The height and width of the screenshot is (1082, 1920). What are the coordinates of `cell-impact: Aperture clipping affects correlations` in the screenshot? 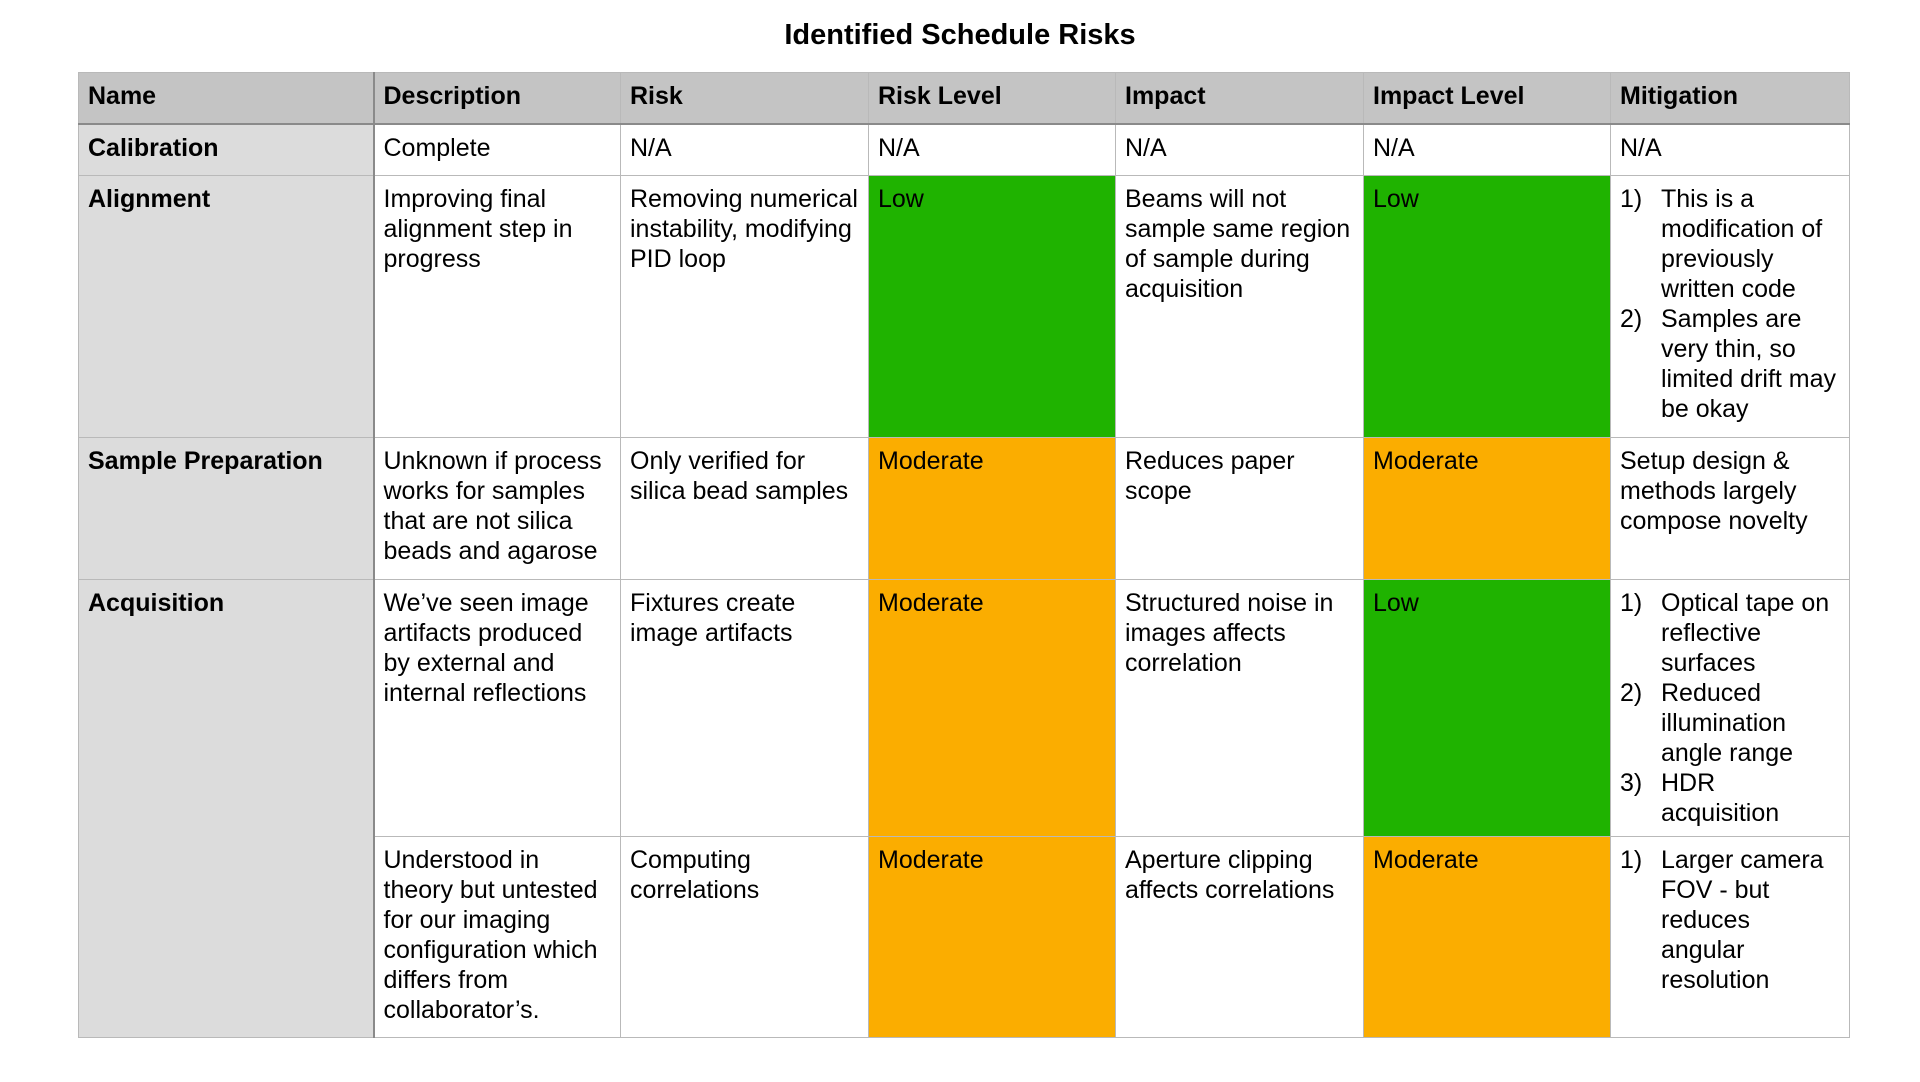 It's located at (1239, 936).